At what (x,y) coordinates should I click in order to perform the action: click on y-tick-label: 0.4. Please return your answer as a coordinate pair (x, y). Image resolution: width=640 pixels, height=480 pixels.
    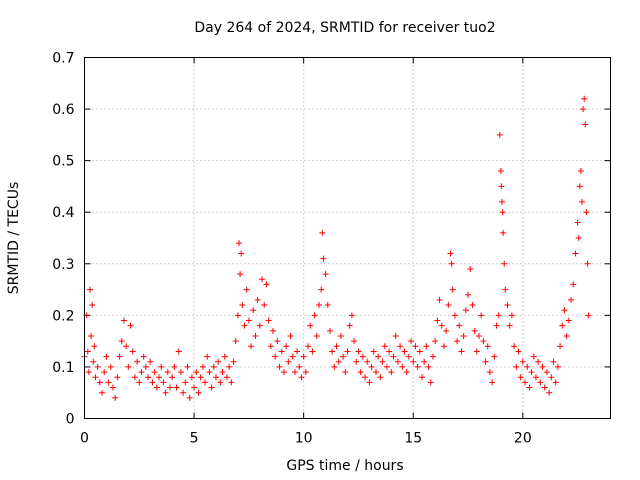
    Looking at the image, I should click on (63, 213).